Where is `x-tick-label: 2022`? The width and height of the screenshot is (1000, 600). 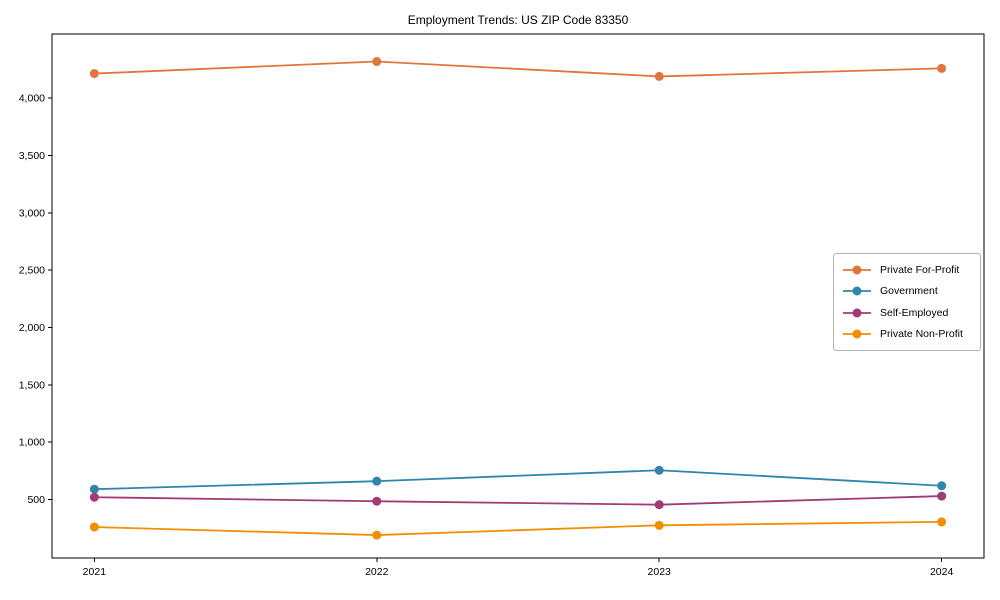 x-tick-label: 2022 is located at coordinates (377, 572).